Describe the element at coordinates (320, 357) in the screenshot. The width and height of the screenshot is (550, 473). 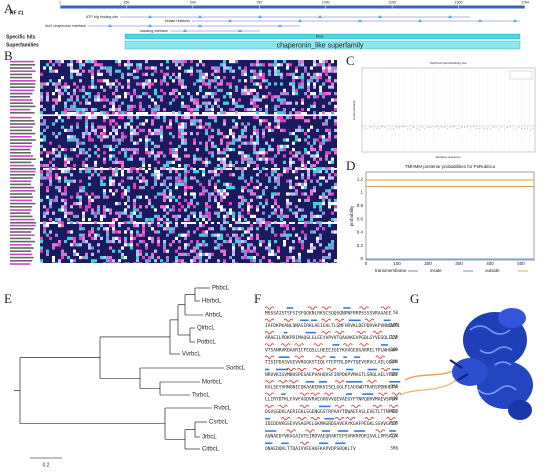
I see `helix` at that location.